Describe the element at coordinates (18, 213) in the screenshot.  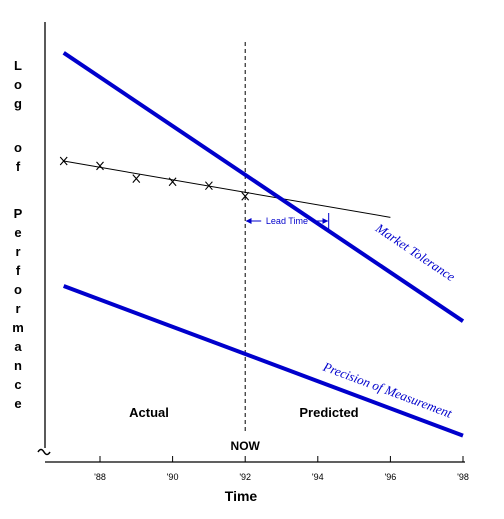
I see `y-axis-label-letter: P` at that location.